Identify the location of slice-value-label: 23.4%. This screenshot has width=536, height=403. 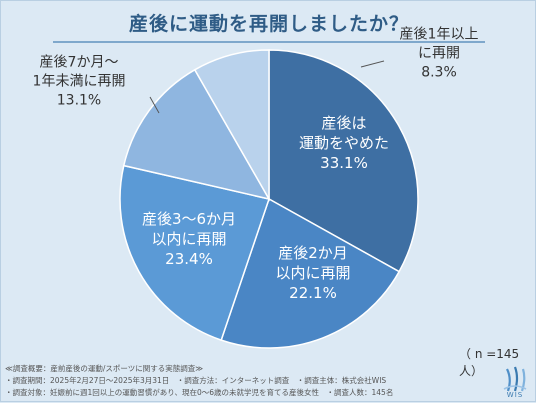
(189, 259).